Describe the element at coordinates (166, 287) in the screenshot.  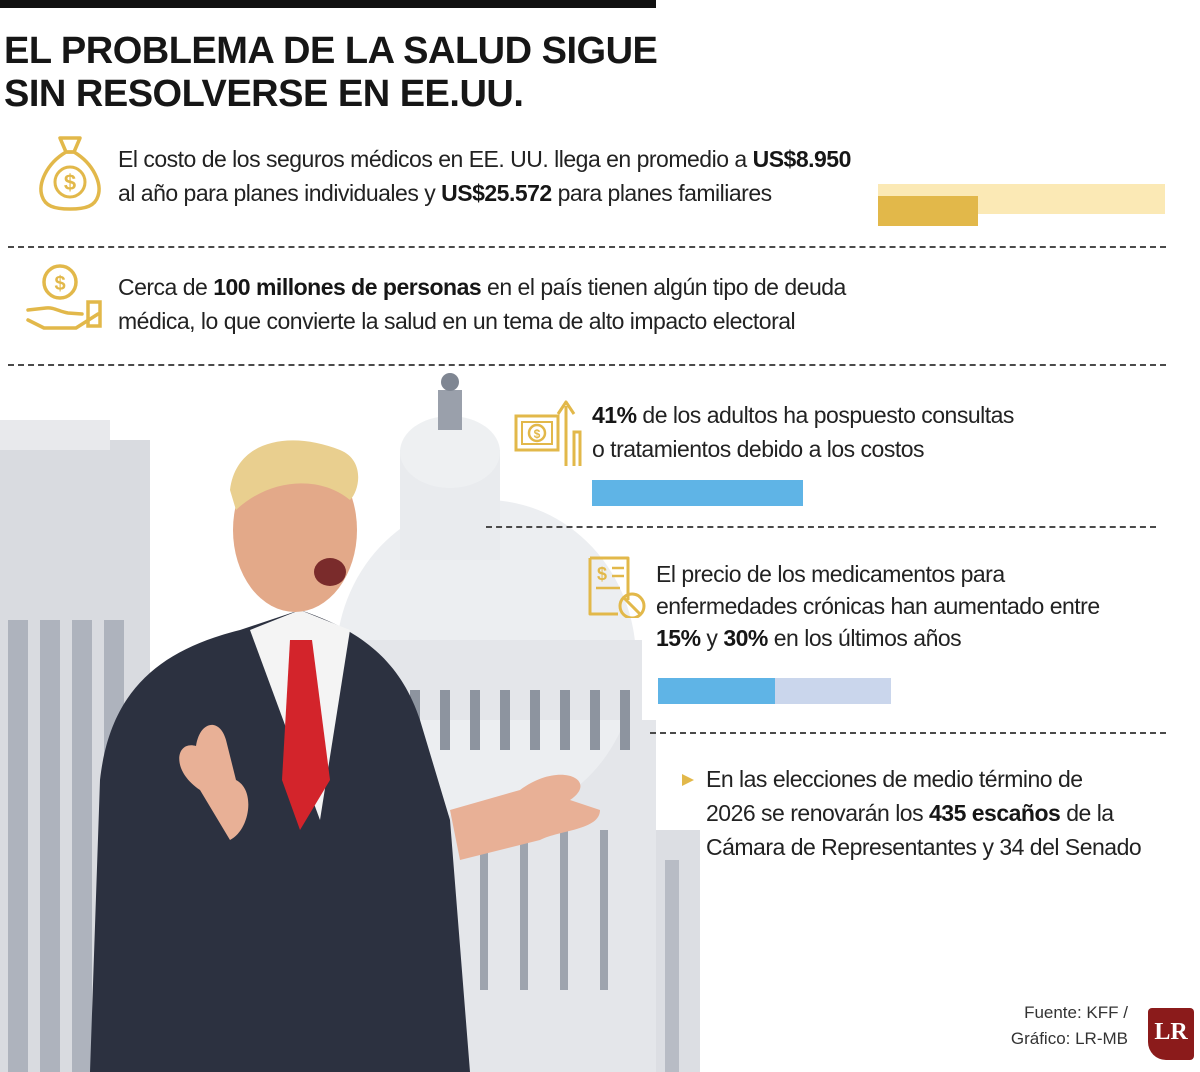
I see `item2-line1-pre: Cerca de` at that location.